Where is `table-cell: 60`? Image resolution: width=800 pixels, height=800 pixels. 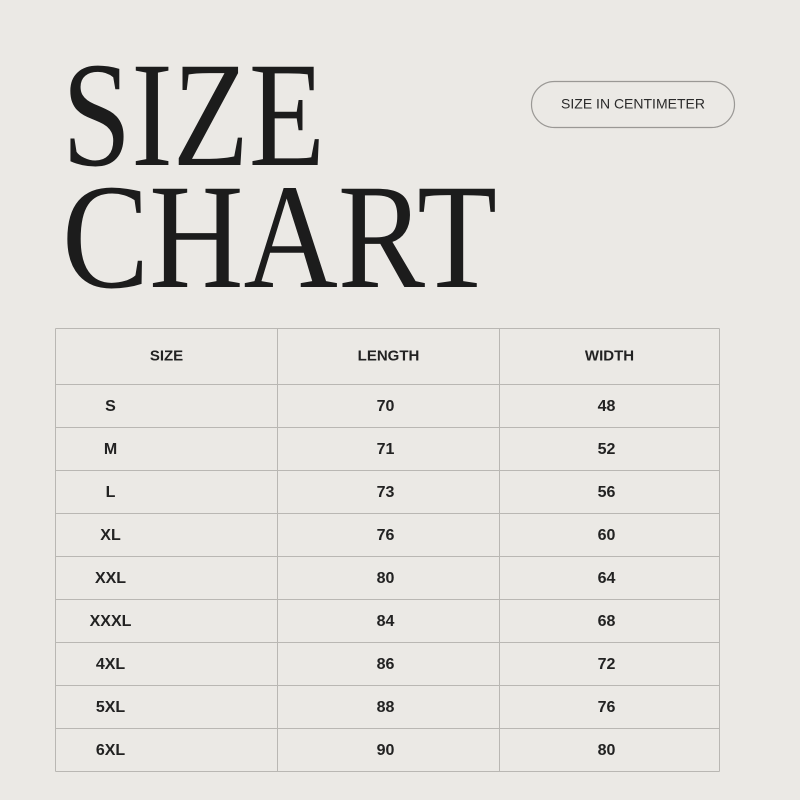 table-cell: 60 is located at coordinates (607, 535).